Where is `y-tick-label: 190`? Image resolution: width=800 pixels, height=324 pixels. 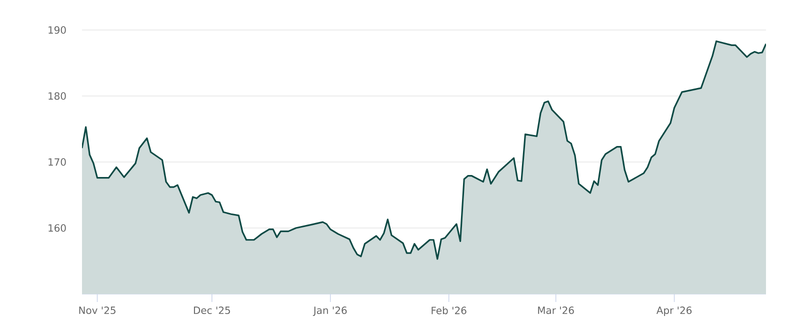
y-tick-label: 190 is located at coordinates (57, 30).